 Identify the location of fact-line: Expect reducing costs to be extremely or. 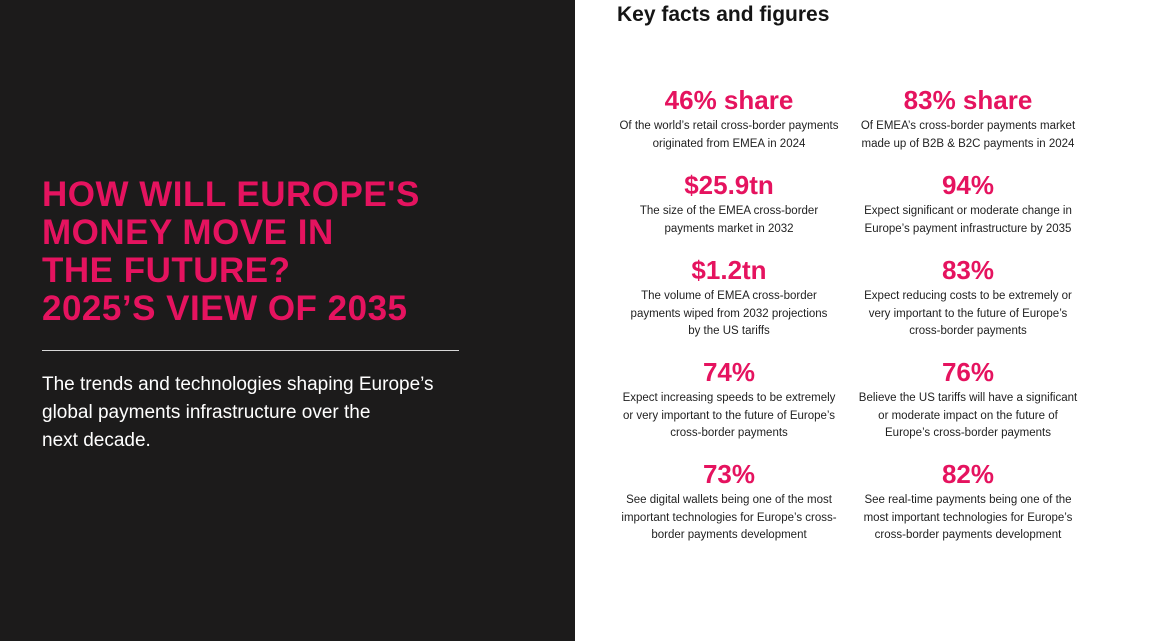
(968, 296).